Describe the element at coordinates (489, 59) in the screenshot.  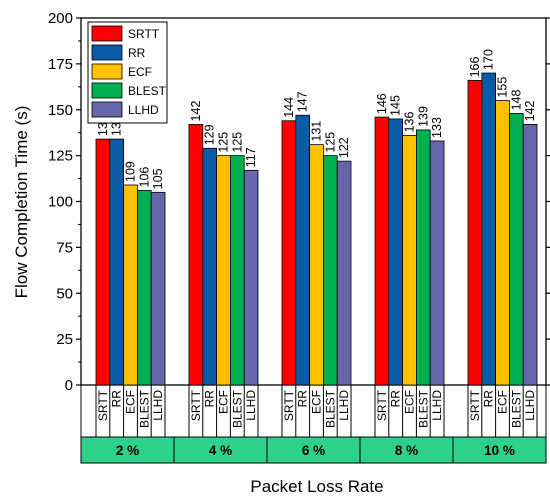
I see `data-label: 170` at that location.